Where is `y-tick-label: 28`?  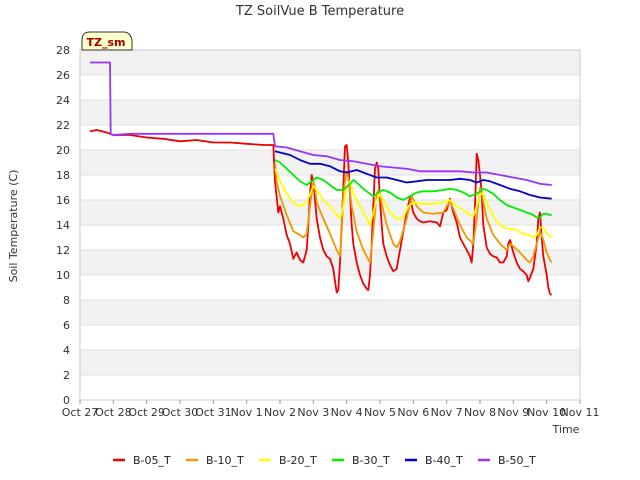 y-tick-label: 28 is located at coordinates (63, 50).